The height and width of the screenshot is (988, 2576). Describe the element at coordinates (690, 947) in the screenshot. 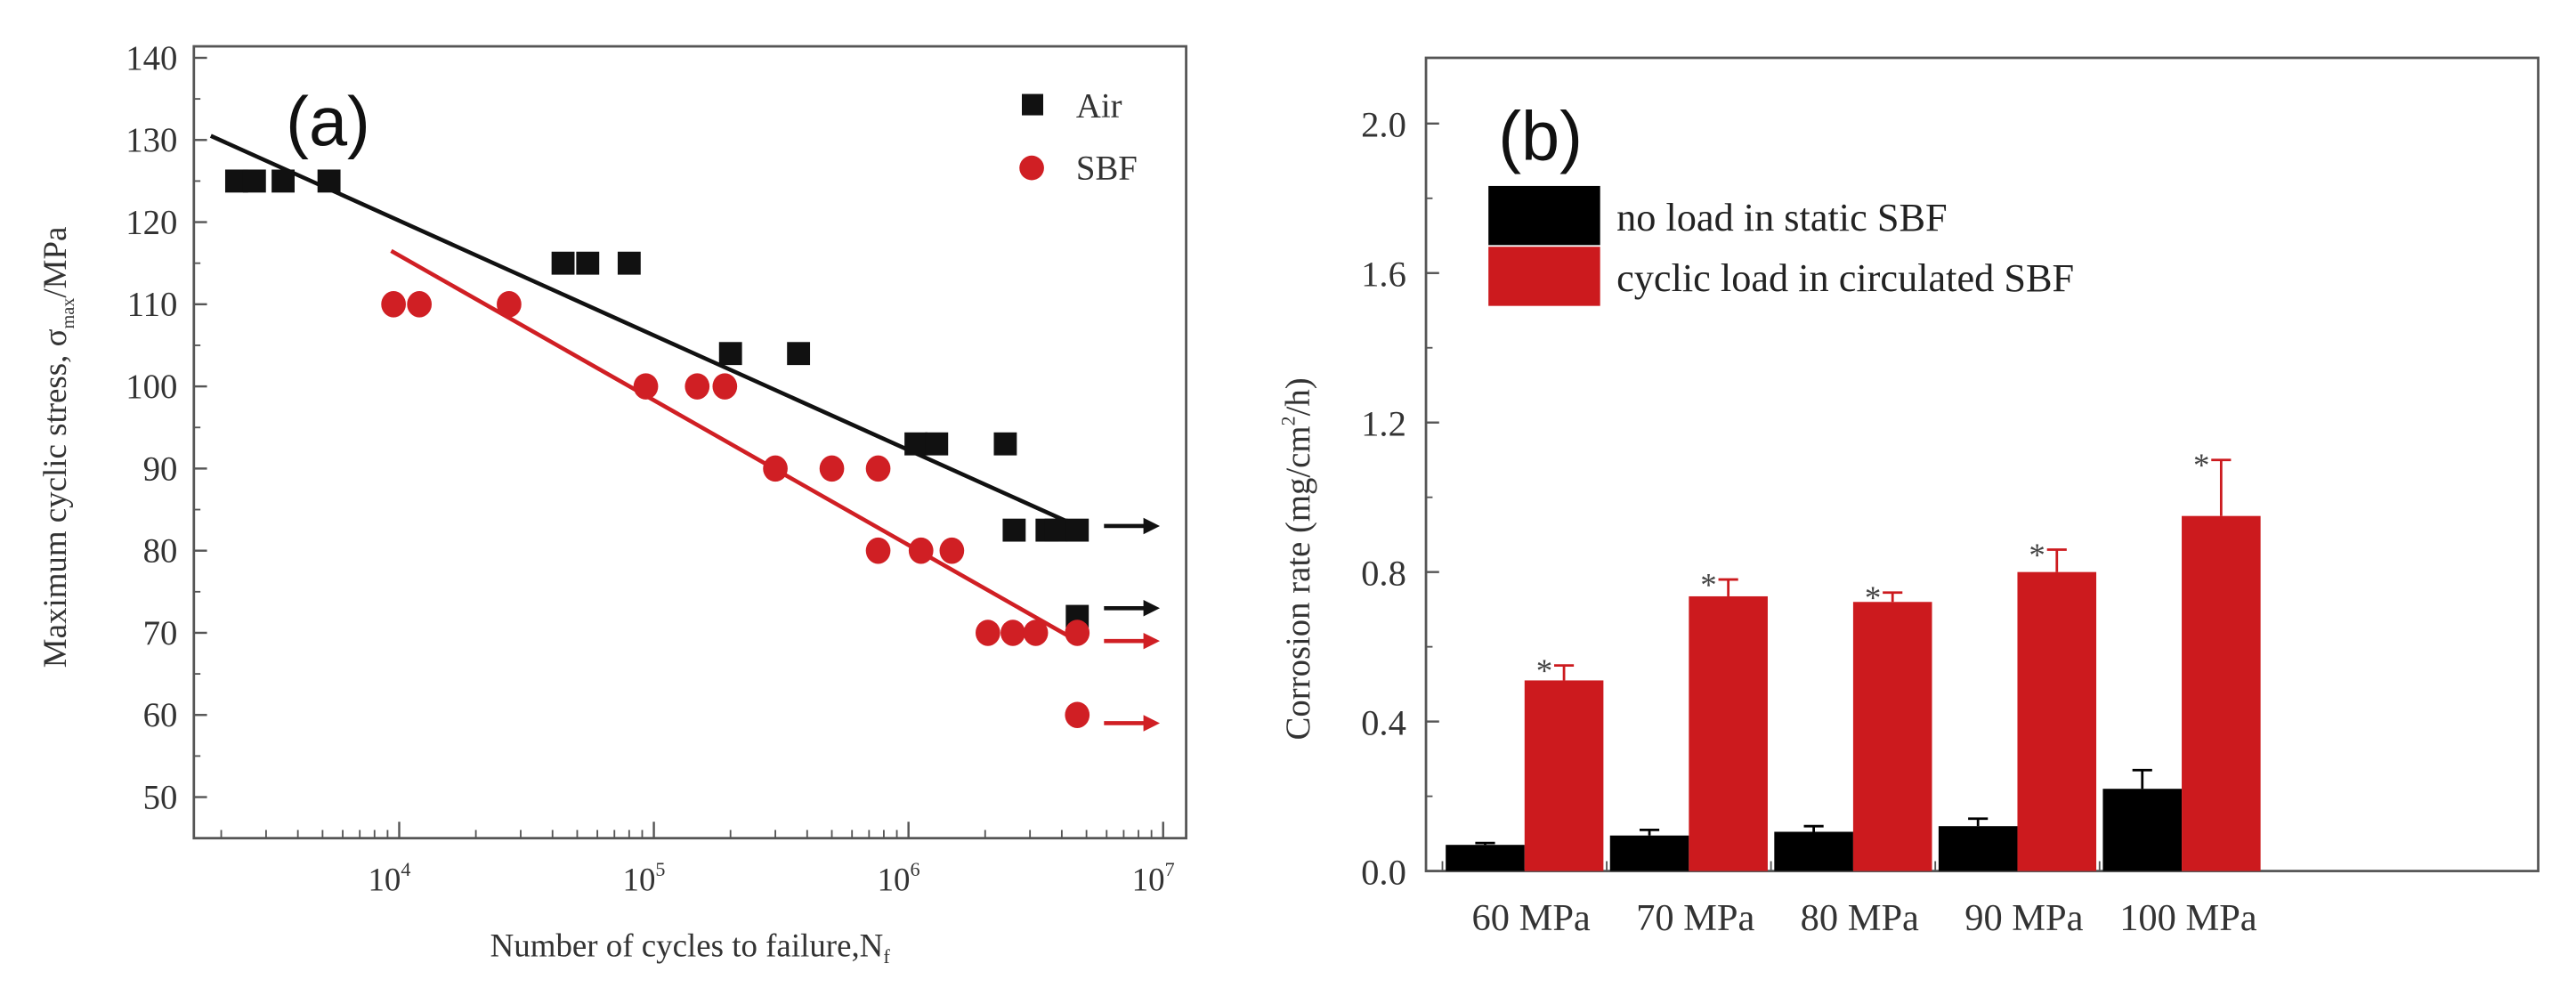

I see `x-axis-label-a: Number of cycles to failure,Nf` at that location.